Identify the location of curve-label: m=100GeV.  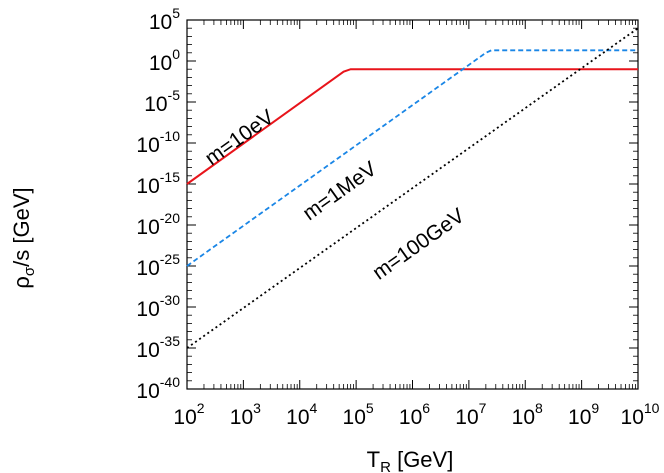
(418, 244).